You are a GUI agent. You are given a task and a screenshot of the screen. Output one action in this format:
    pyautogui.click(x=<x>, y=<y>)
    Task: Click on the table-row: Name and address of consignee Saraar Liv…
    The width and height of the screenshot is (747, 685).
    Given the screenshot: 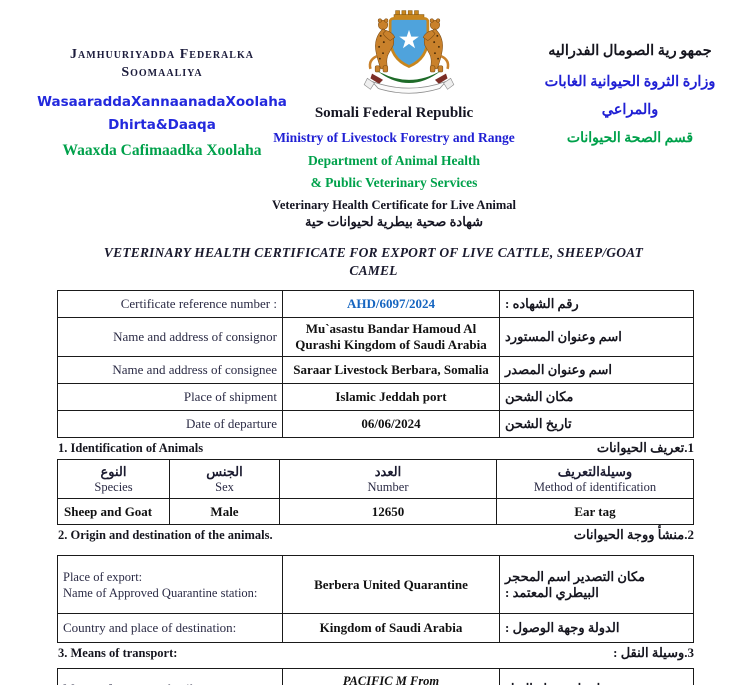 What is the action you would take?
    pyautogui.click(x=375, y=370)
    